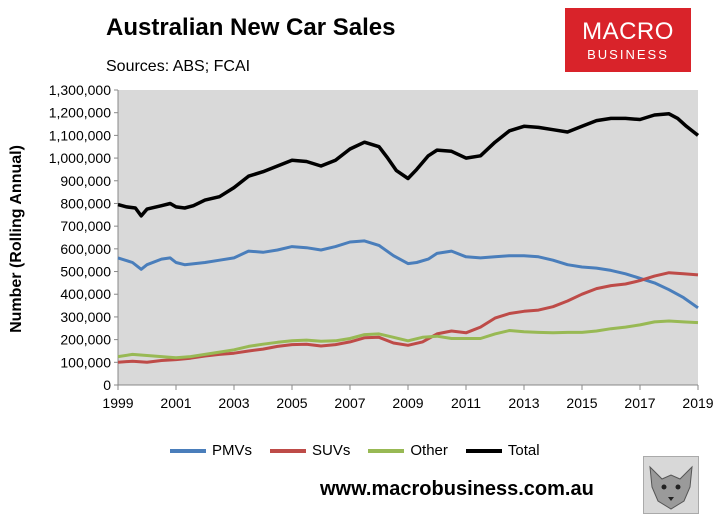 This screenshot has width=716, height=521. Describe the element at coordinates (639, 403) in the screenshot. I see `x-tick-label: 2017` at that location.